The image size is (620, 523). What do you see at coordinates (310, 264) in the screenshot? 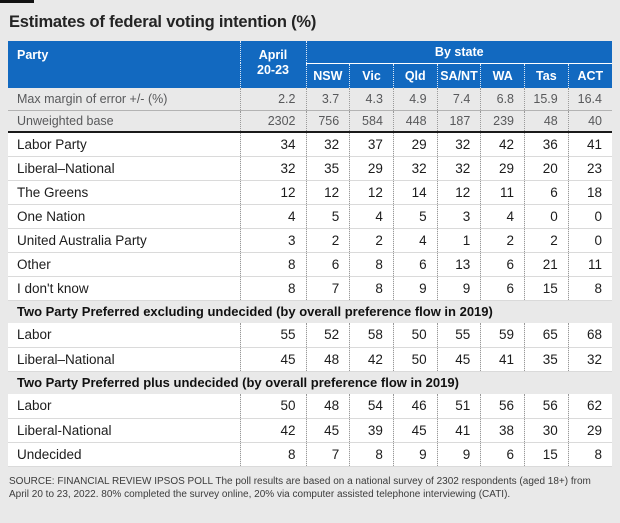
I see `table-row: Other 8 6 8 6 13 6 21 11` at bounding box center [310, 264].